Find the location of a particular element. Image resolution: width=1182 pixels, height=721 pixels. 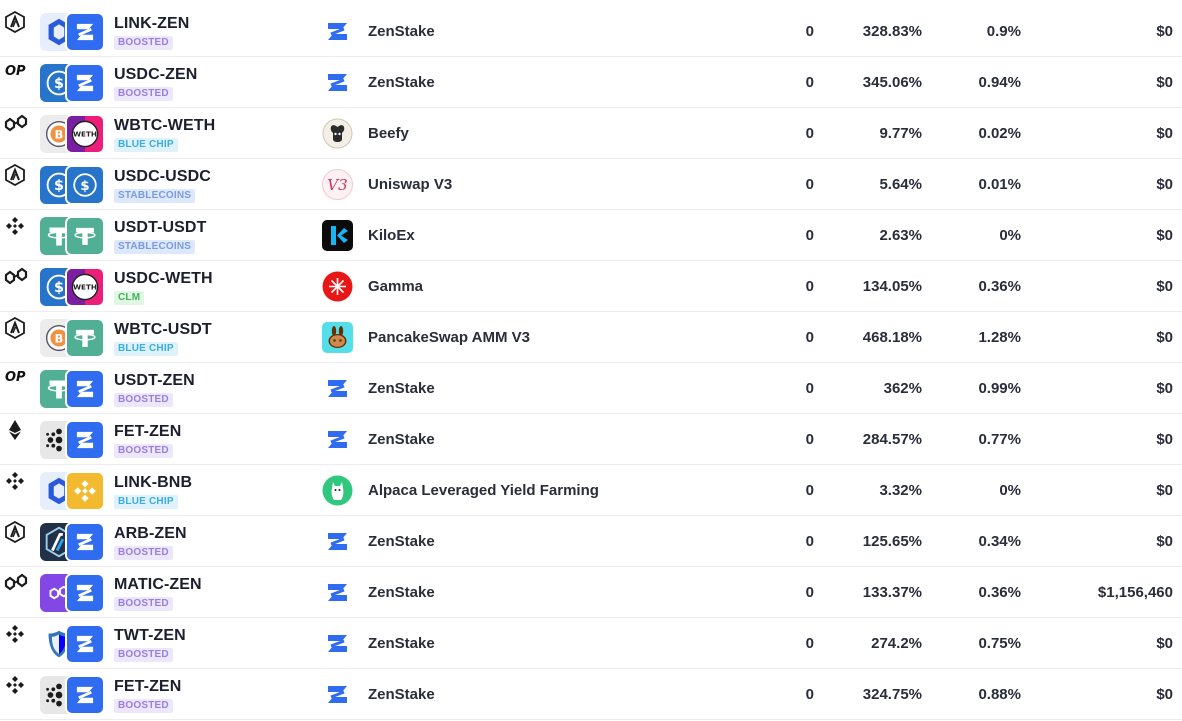

bnb-token-icon is located at coordinates (85, 491).